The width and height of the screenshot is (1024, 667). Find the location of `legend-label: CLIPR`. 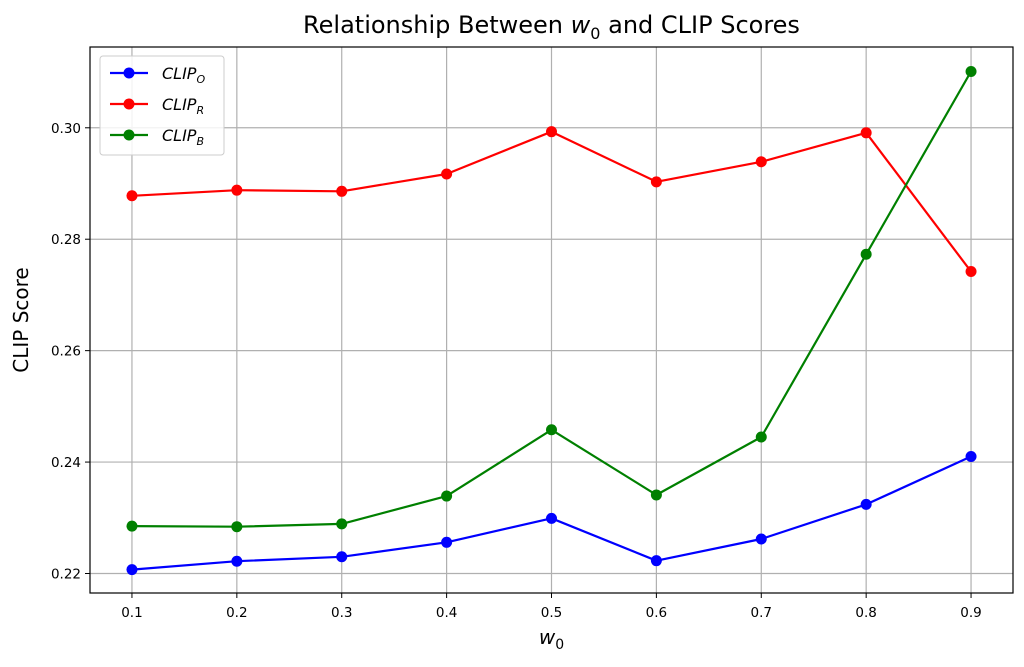

legend-label: CLIPR is located at coordinates (183, 106).